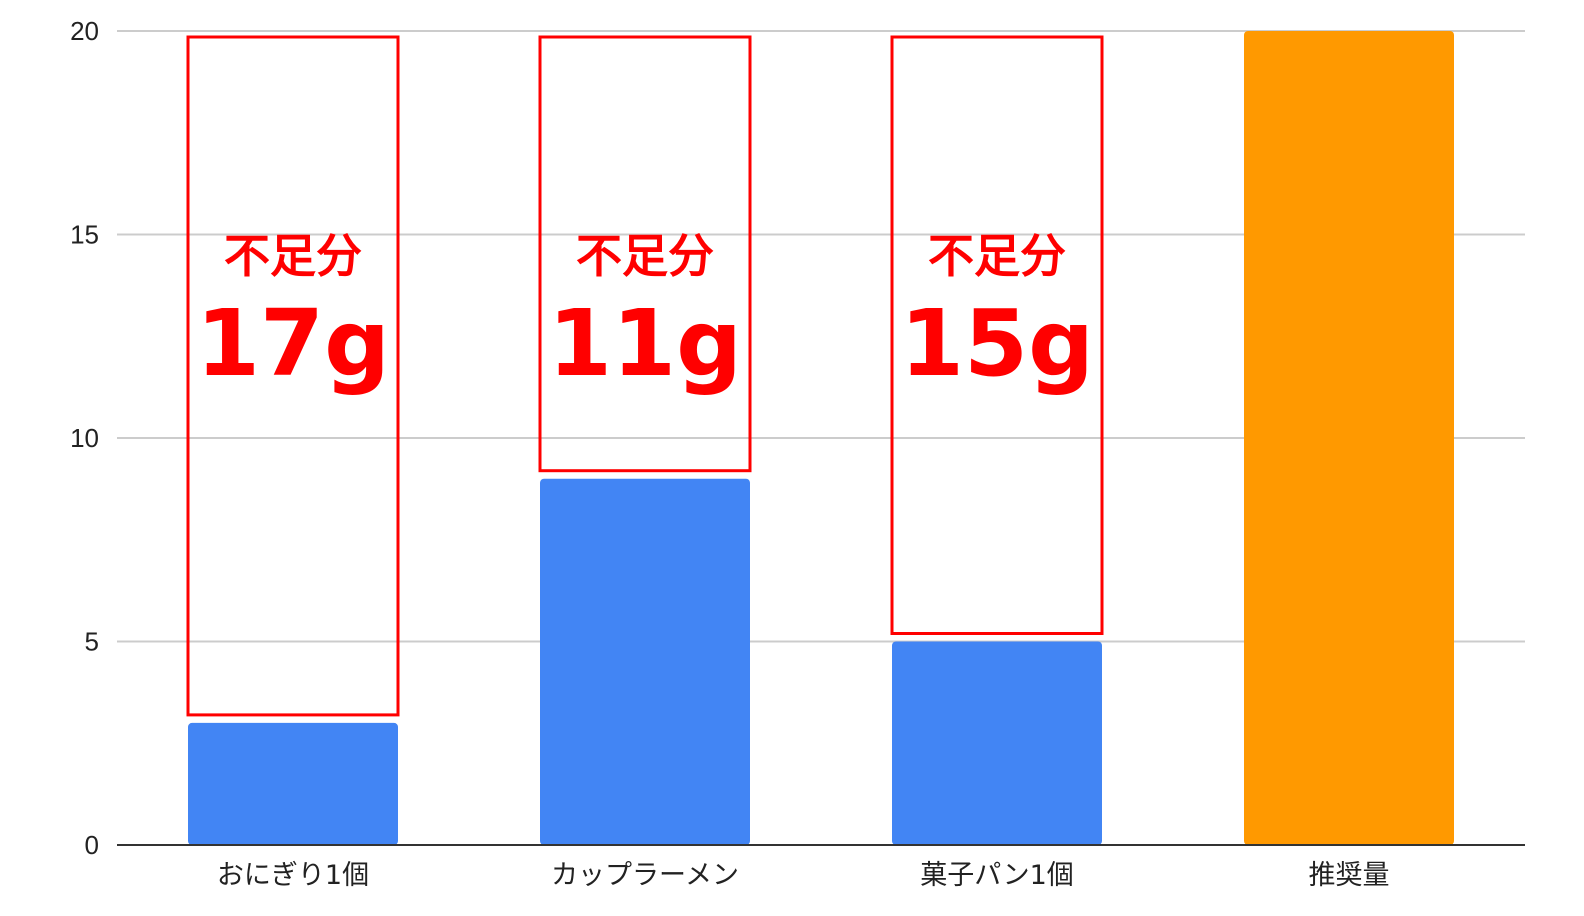 Image resolution: width=1584 pixels, height=916 pixels. Describe the element at coordinates (997, 343) in the screenshot. I see `shortfall-value: 15g` at that location.